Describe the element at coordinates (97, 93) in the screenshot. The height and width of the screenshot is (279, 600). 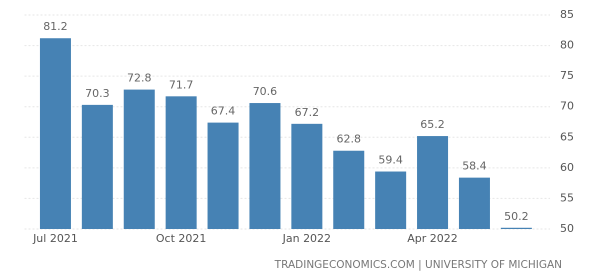
I see `value-label: 70.3` at that location.